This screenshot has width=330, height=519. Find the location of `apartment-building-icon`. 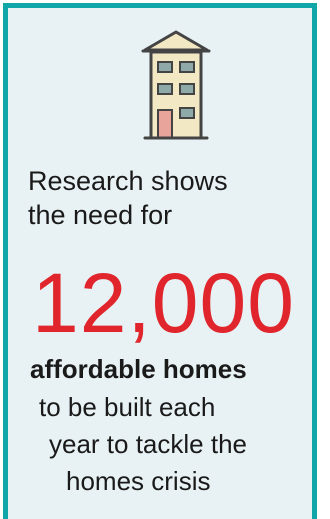

apartment-building-icon is located at coordinates (176, 85).